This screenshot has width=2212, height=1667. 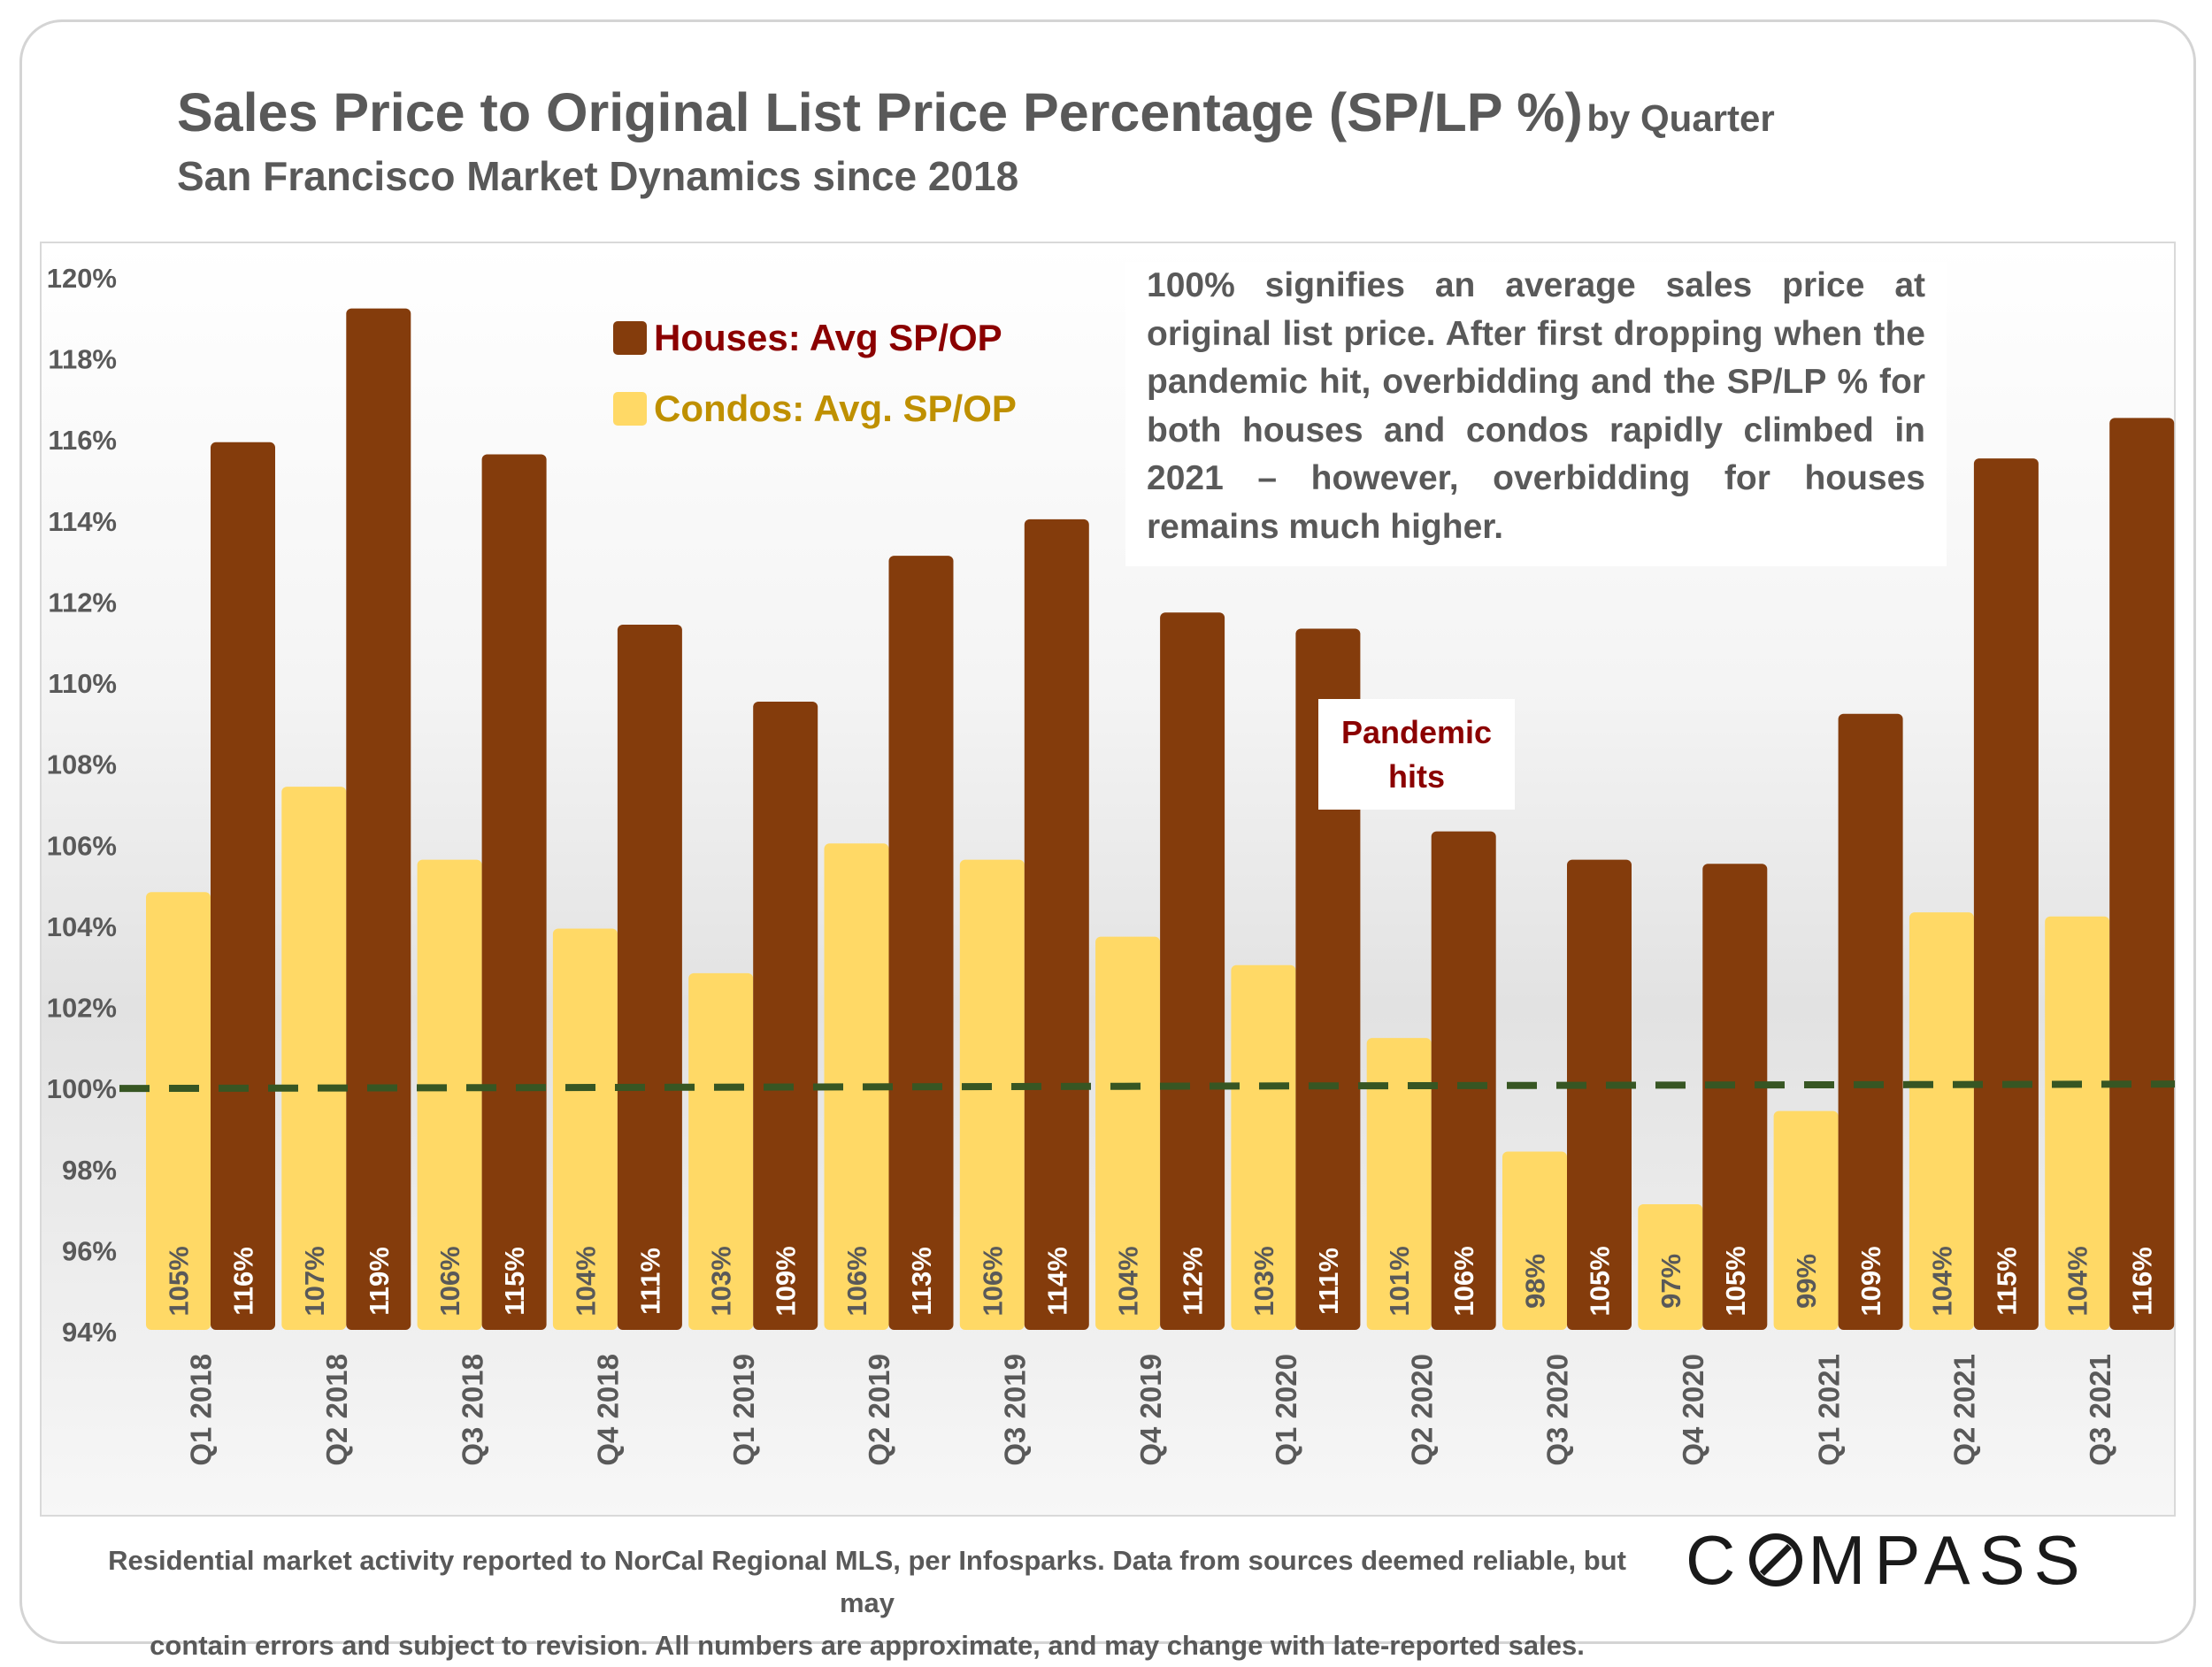 What do you see at coordinates (82, 359) in the screenshot?
I see `y-tick-label: 118%` at bounding box center [82, 359].